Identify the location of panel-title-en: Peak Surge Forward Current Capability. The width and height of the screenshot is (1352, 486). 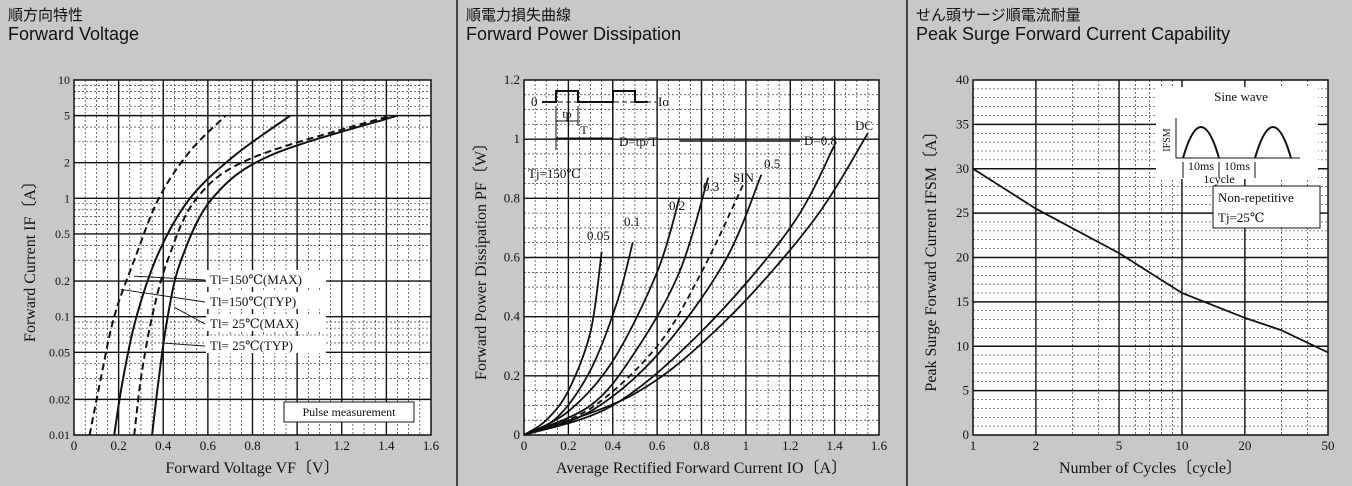
(1073, 34).